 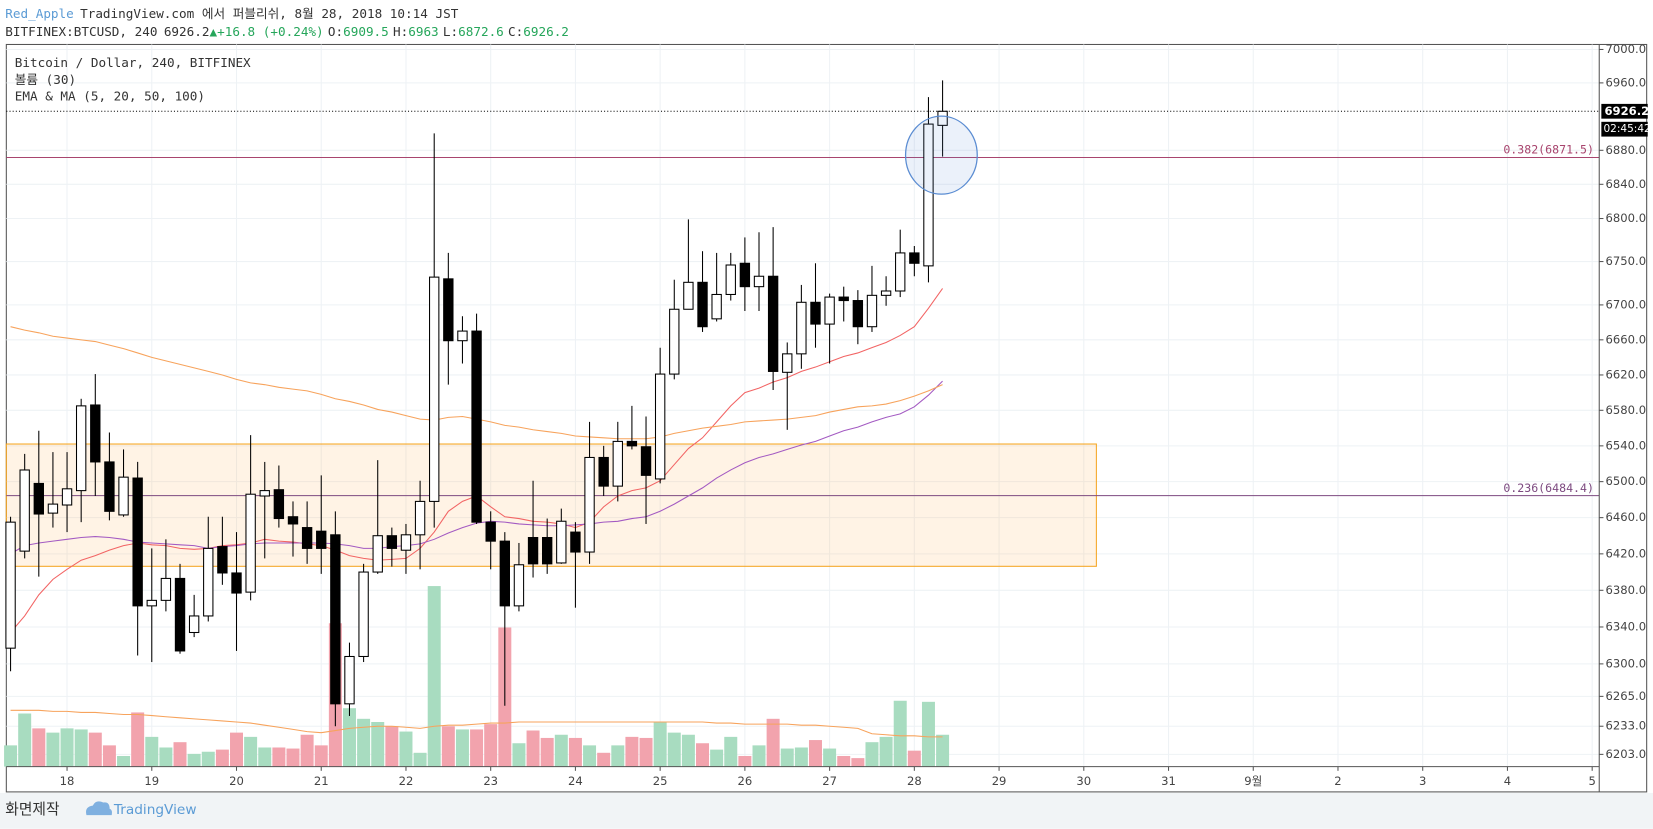 I want to click on footer-brand: TradingView, so click(x=155, y=810).